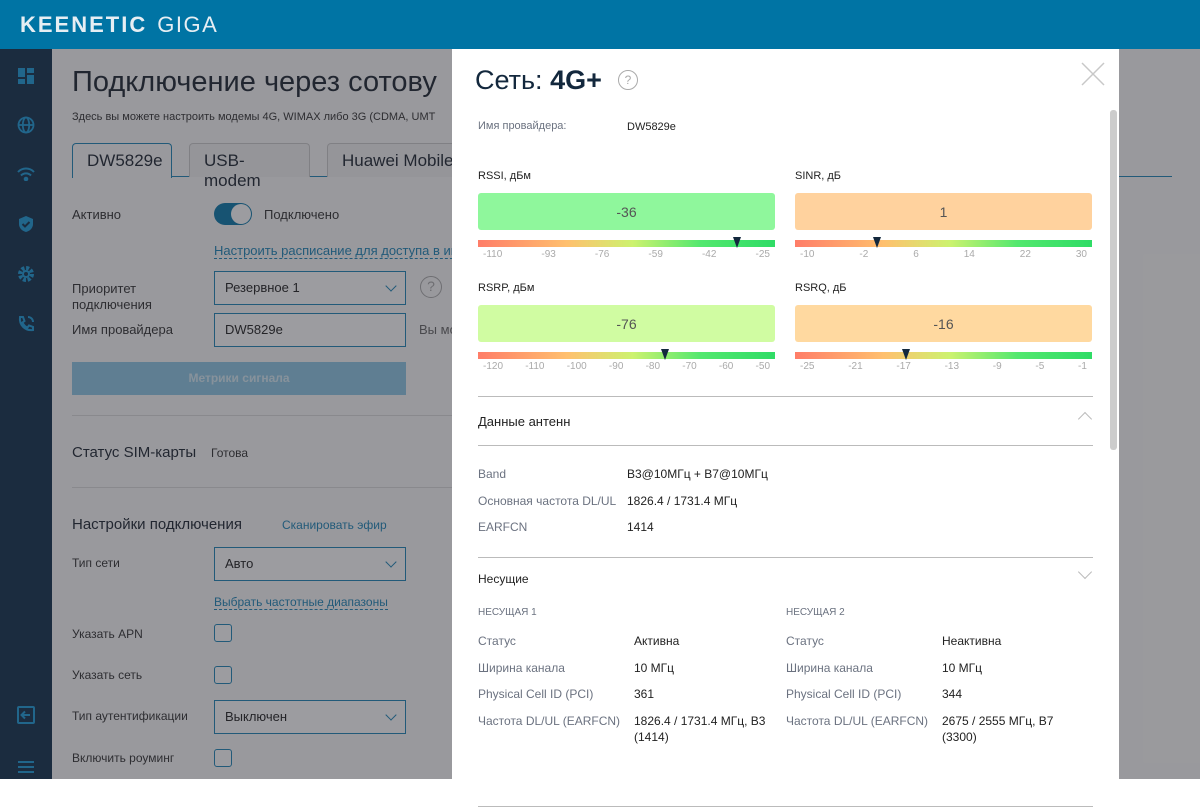  Describe the element at coordinates (122, 160) in the screenshot. I see `tab-dw5829e: DW5829e` at that location.